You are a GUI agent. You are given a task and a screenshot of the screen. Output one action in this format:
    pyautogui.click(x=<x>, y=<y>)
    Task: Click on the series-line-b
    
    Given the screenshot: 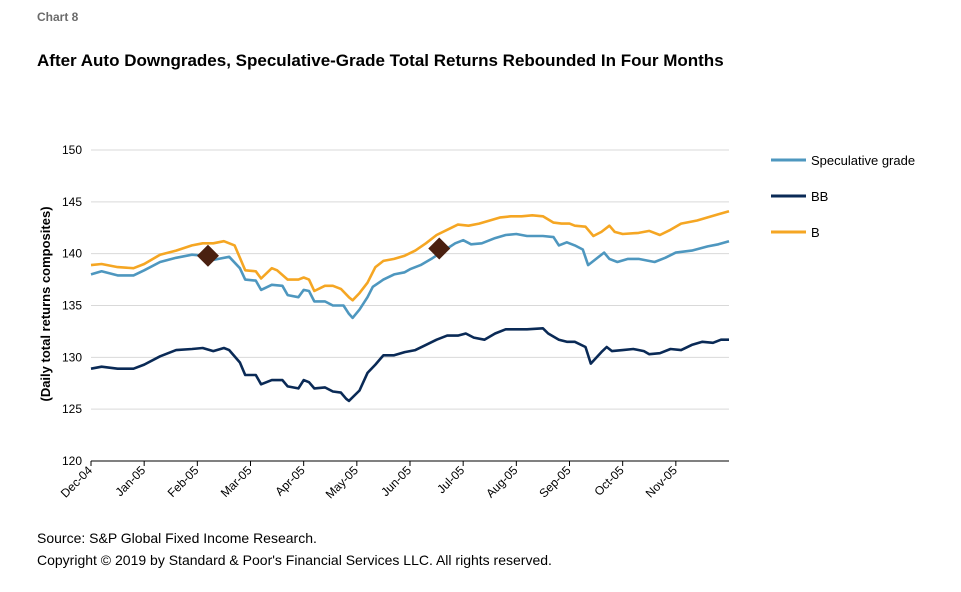 What is the action you would take?
    pyautogui.click(x=410, y=255)
    